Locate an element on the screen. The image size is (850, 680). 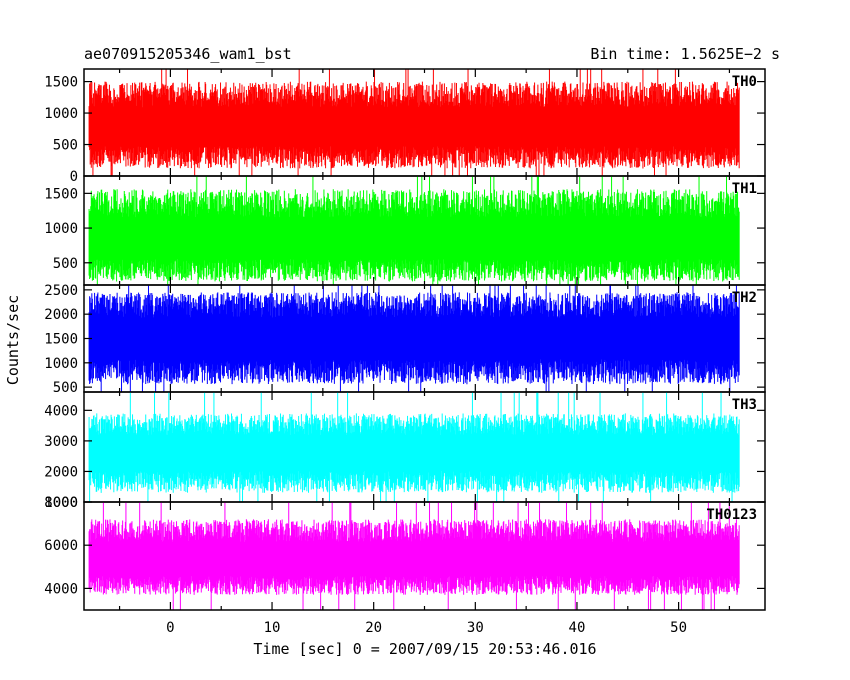
x-tick-label: 0 is located at coordinates (170, 628).